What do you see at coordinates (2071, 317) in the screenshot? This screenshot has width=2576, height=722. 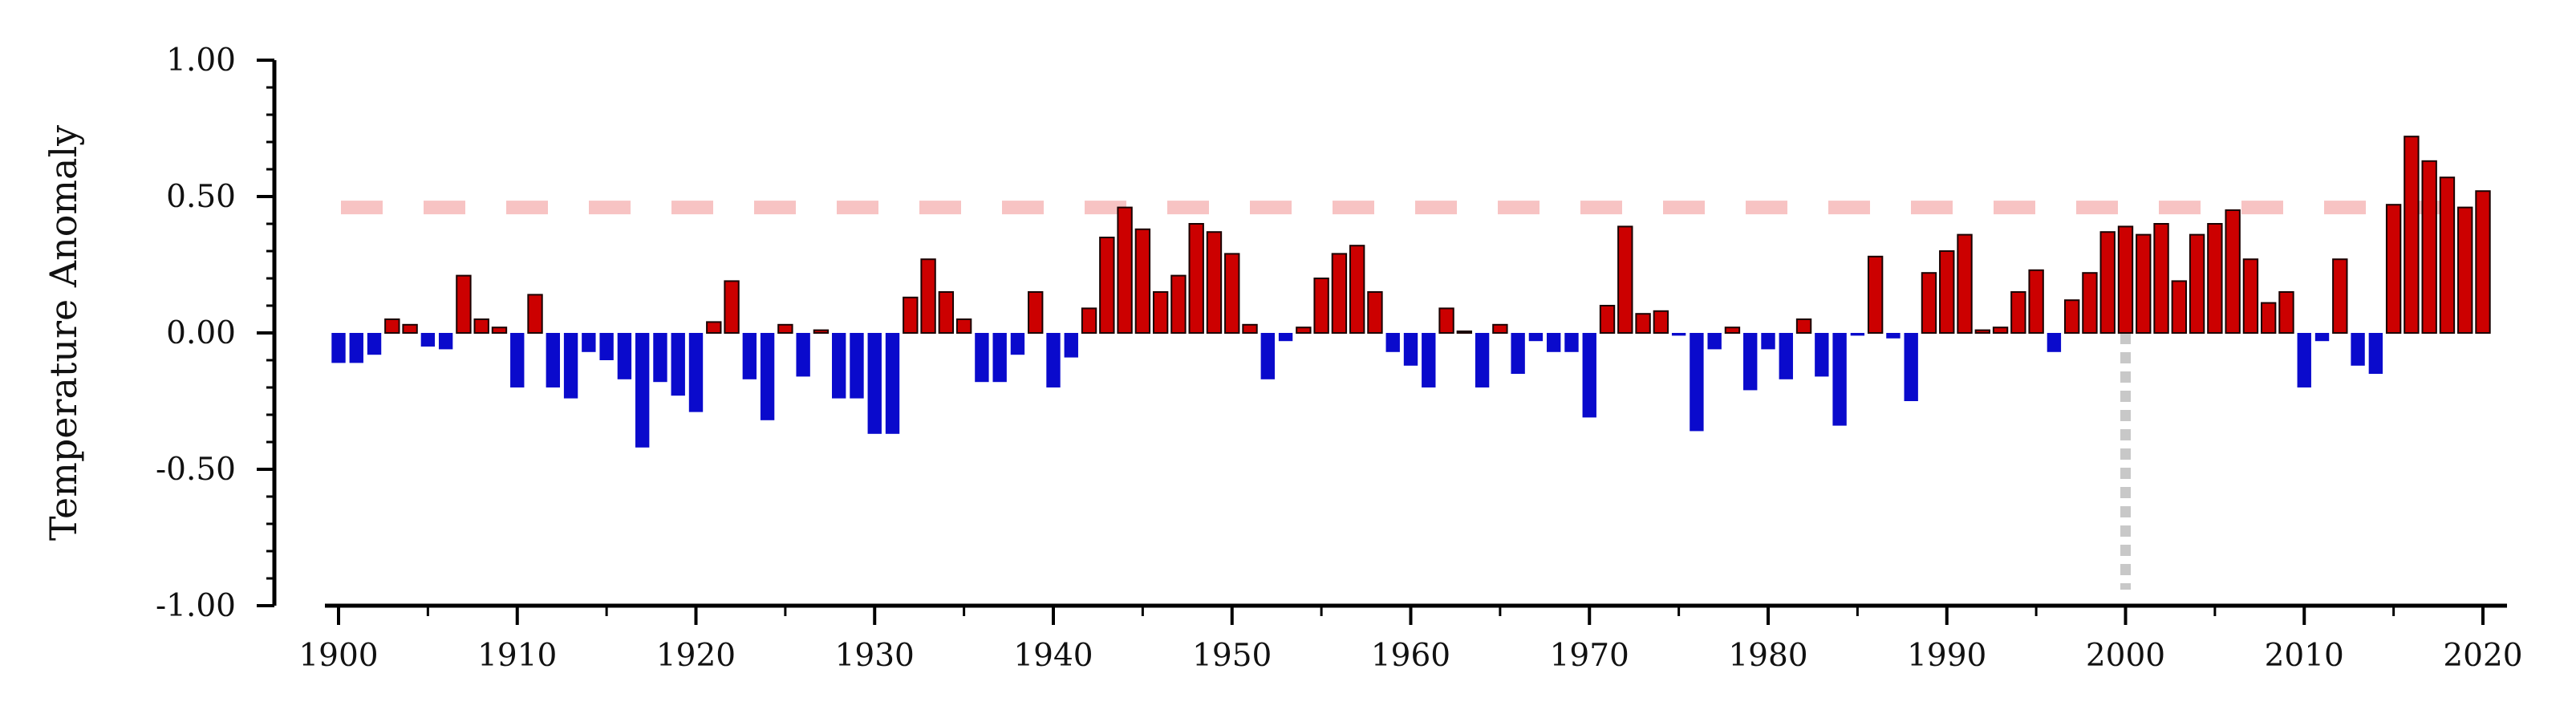 I see `bar-1997` at bounding box center [2071, 317].